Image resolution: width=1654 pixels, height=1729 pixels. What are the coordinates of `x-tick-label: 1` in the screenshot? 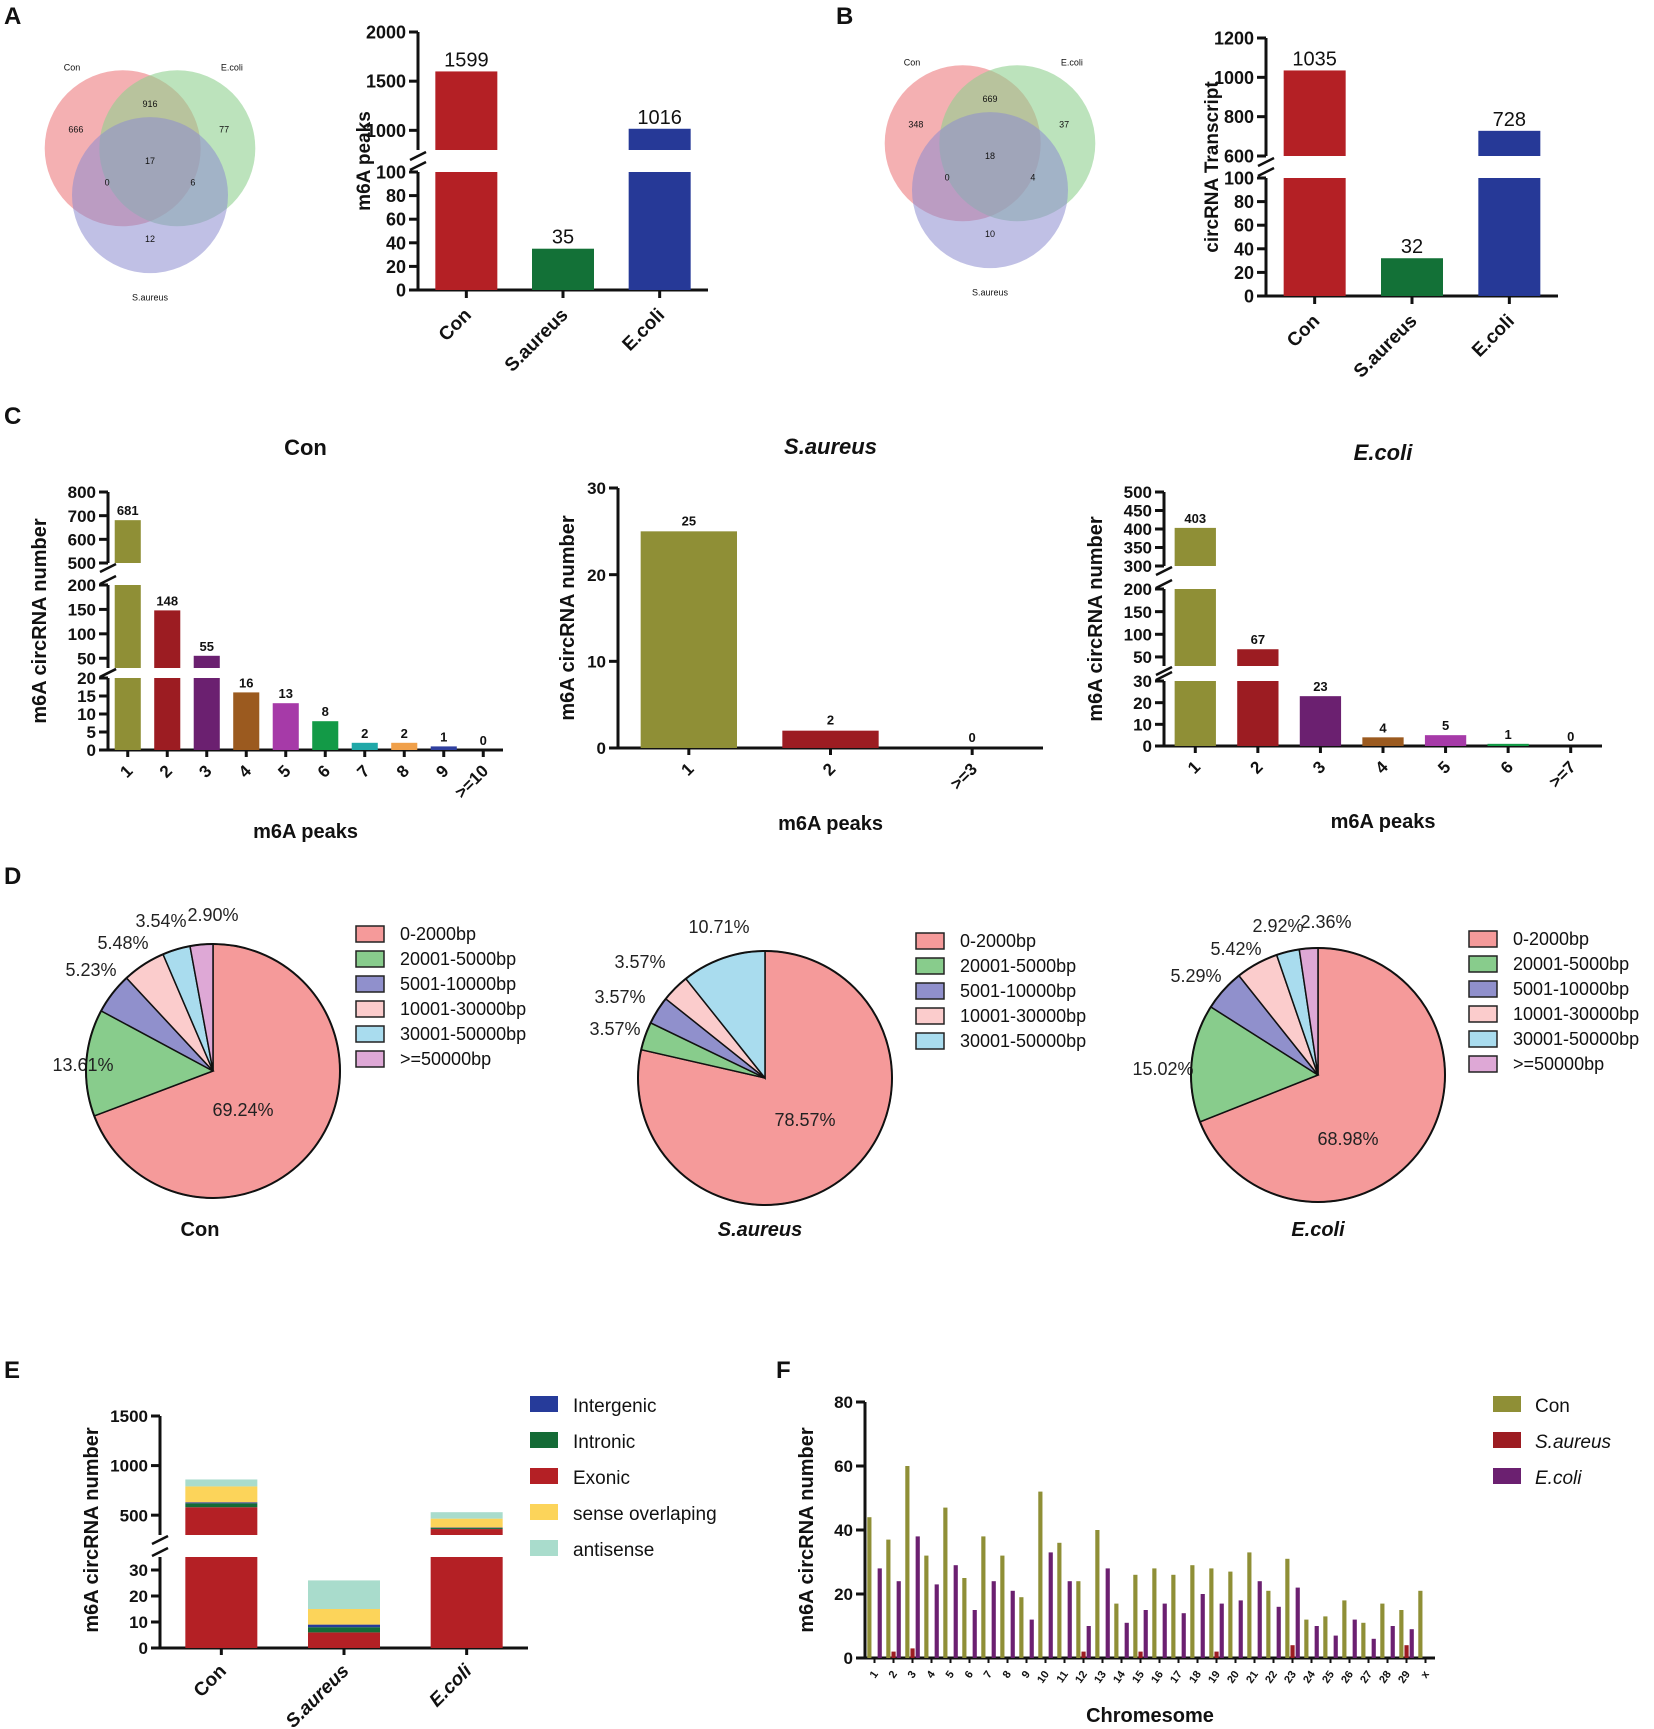 It's located at (1194, 767).